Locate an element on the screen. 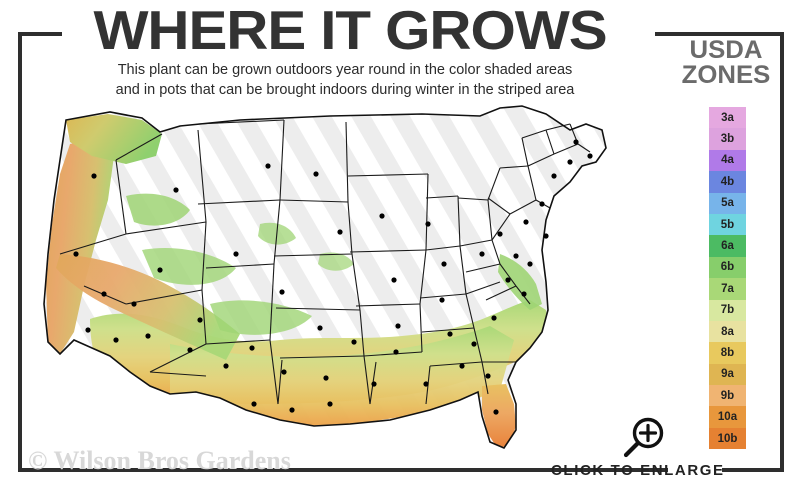 This screenshot has height=500, width=800. zone-swatch-7b: 7b is located at coordinates (727, 310).